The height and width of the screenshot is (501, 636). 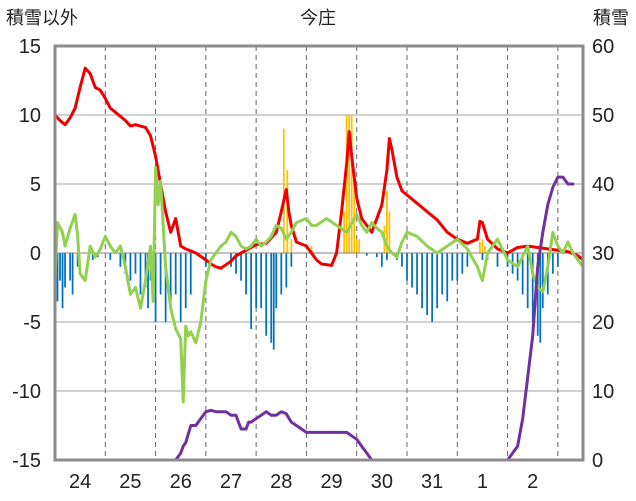 I want to click on right-tick-label: 20, so click(x=603, y=323).